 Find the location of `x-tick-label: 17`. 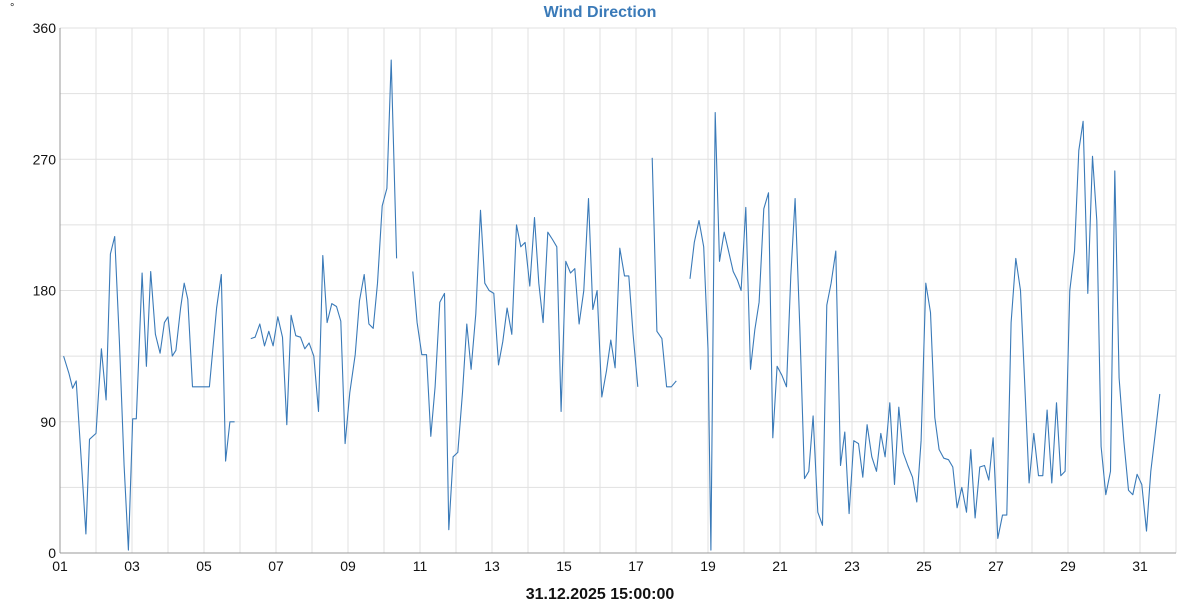

x-tick-label: 17 is located at coordinates (636, 566).